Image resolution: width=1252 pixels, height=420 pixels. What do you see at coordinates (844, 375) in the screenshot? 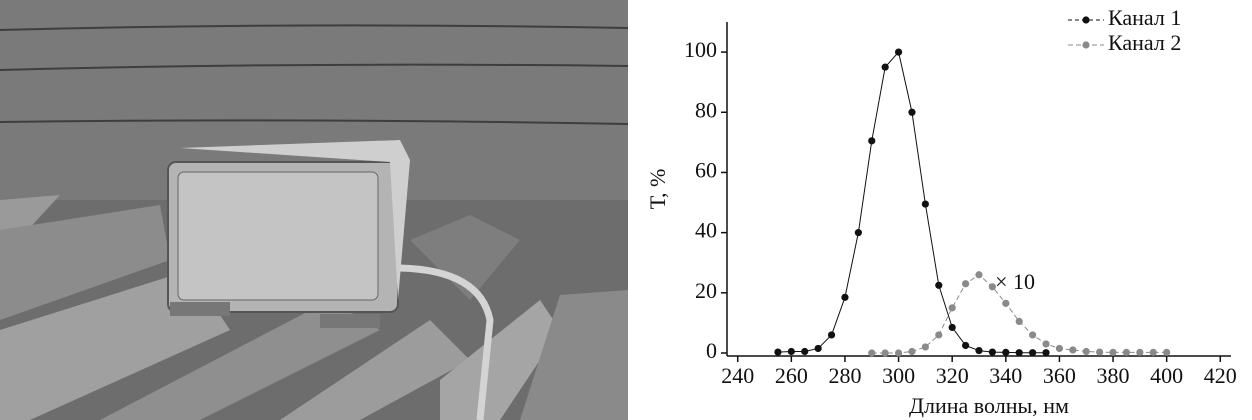
I see `x-tick-label: 280` at bounding box center [844, 375].